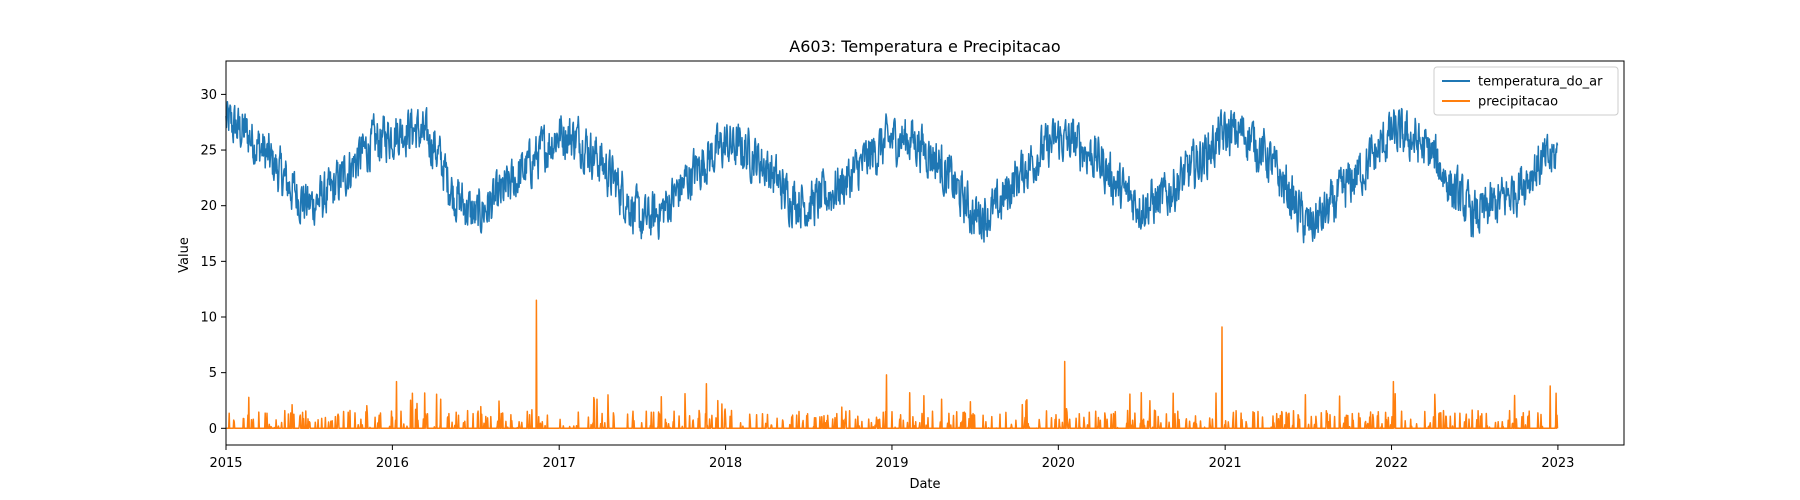 This screenshot has height=500, width=1800. What do you see at coordinates (1391, 463) in the screenshot?
I see `x-tick-label: 2022` at bounding box center [1391, 463].